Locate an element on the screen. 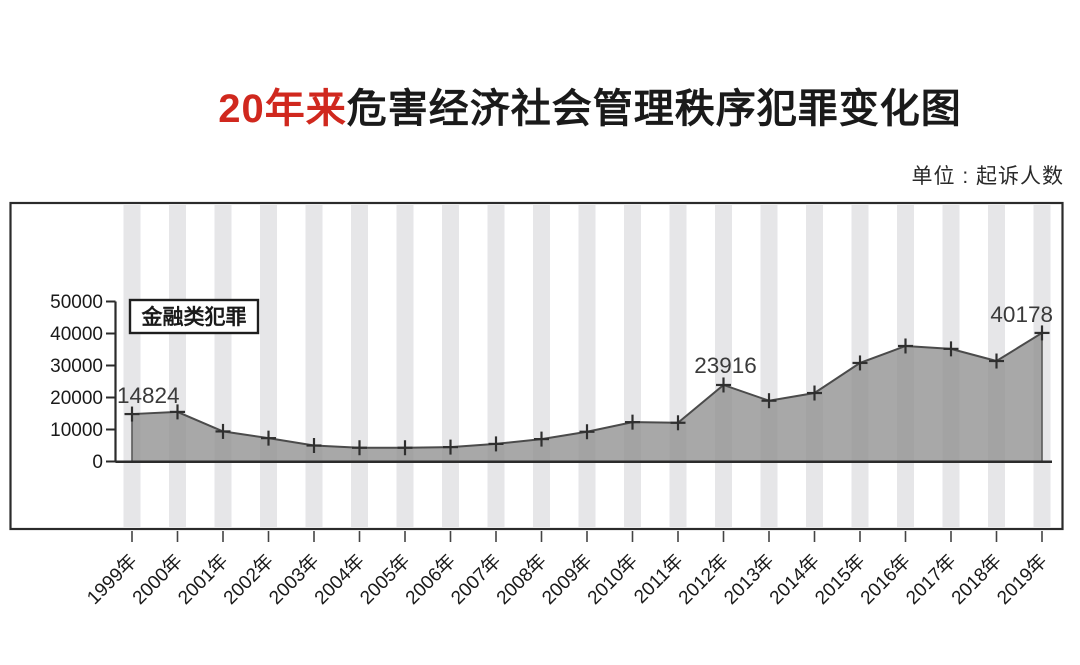 This screenshot has height=665, width=1080. x-label-2019年: 2019年 is located at coordinates (1022, 579).